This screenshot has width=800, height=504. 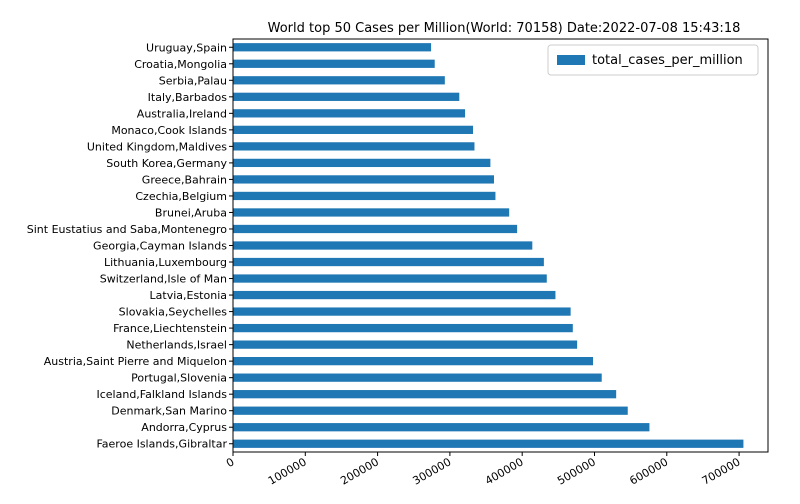 What do you see at coordinates (135, 361) in the screenshot?
I see `y-tick-label: Austria,Saint Pierre and Miquelon` at bounding box center [135, 361].